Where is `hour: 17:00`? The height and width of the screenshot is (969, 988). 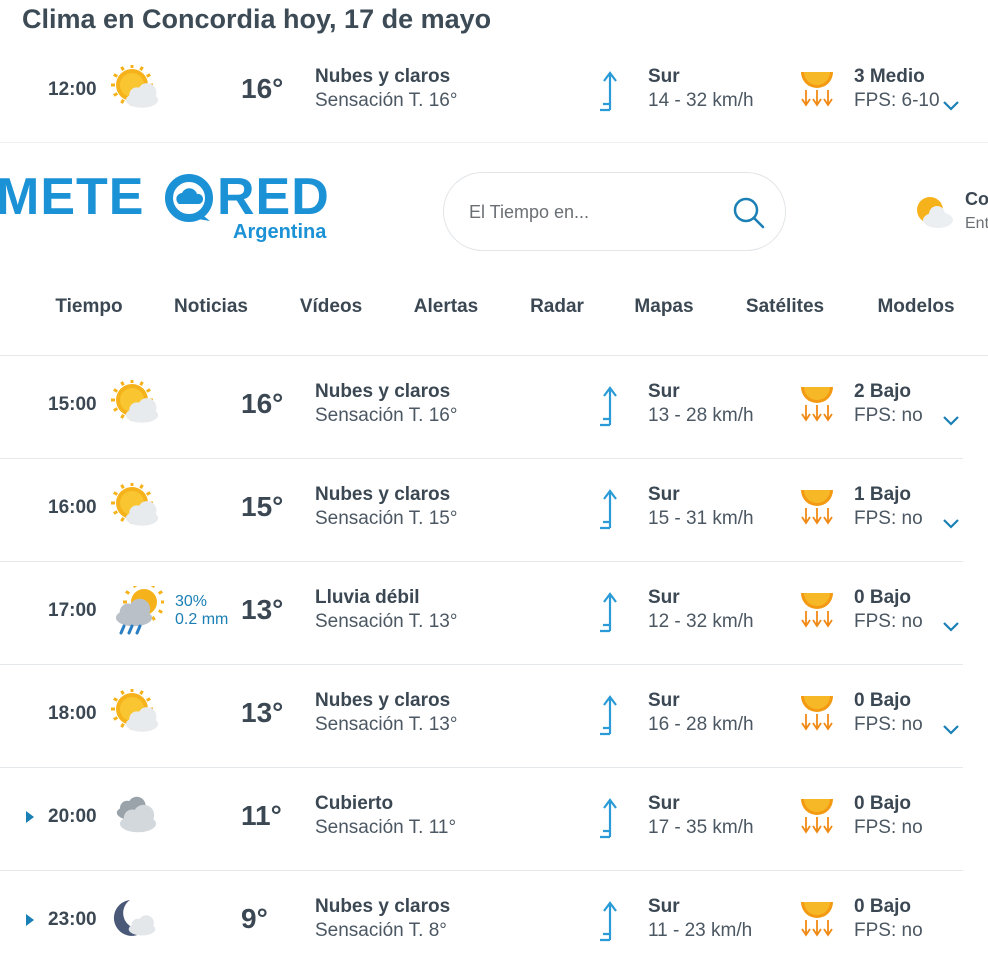 hour: 17:00 is located at coordinates (72, 610).